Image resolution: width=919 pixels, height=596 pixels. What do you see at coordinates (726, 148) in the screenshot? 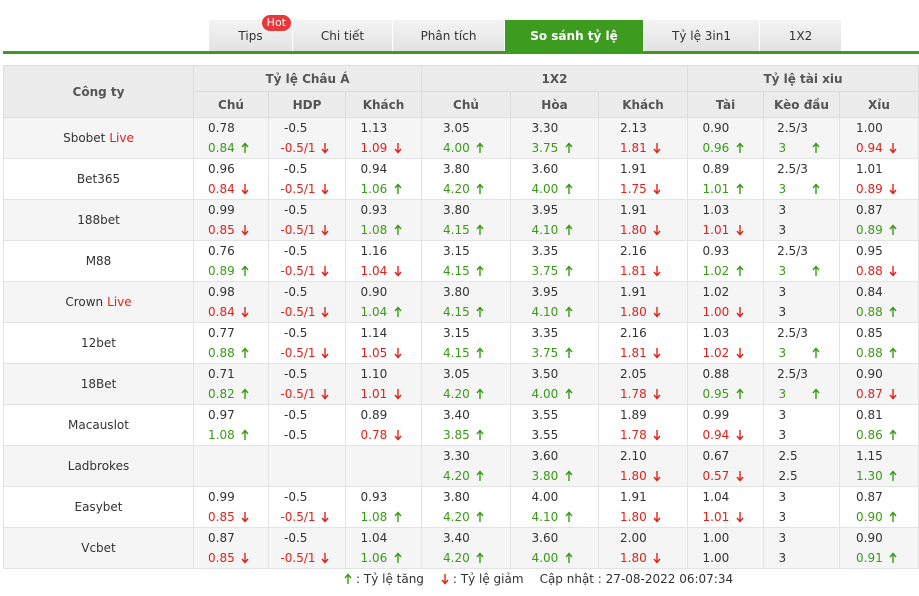
I see `current-line: 0.96` at bounding box center [726, 148].